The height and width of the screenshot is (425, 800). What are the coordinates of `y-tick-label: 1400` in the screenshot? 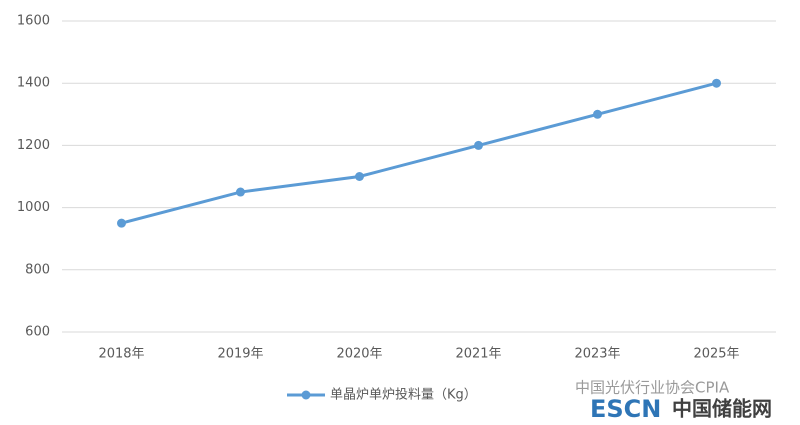 It's located at (33, 83).